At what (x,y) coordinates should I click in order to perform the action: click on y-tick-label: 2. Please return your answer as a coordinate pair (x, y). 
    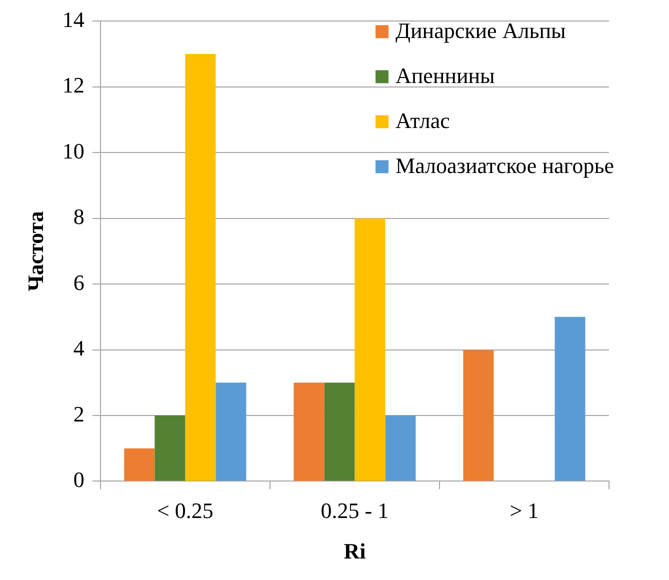
    Looking at the image, I should click on (78, 413).